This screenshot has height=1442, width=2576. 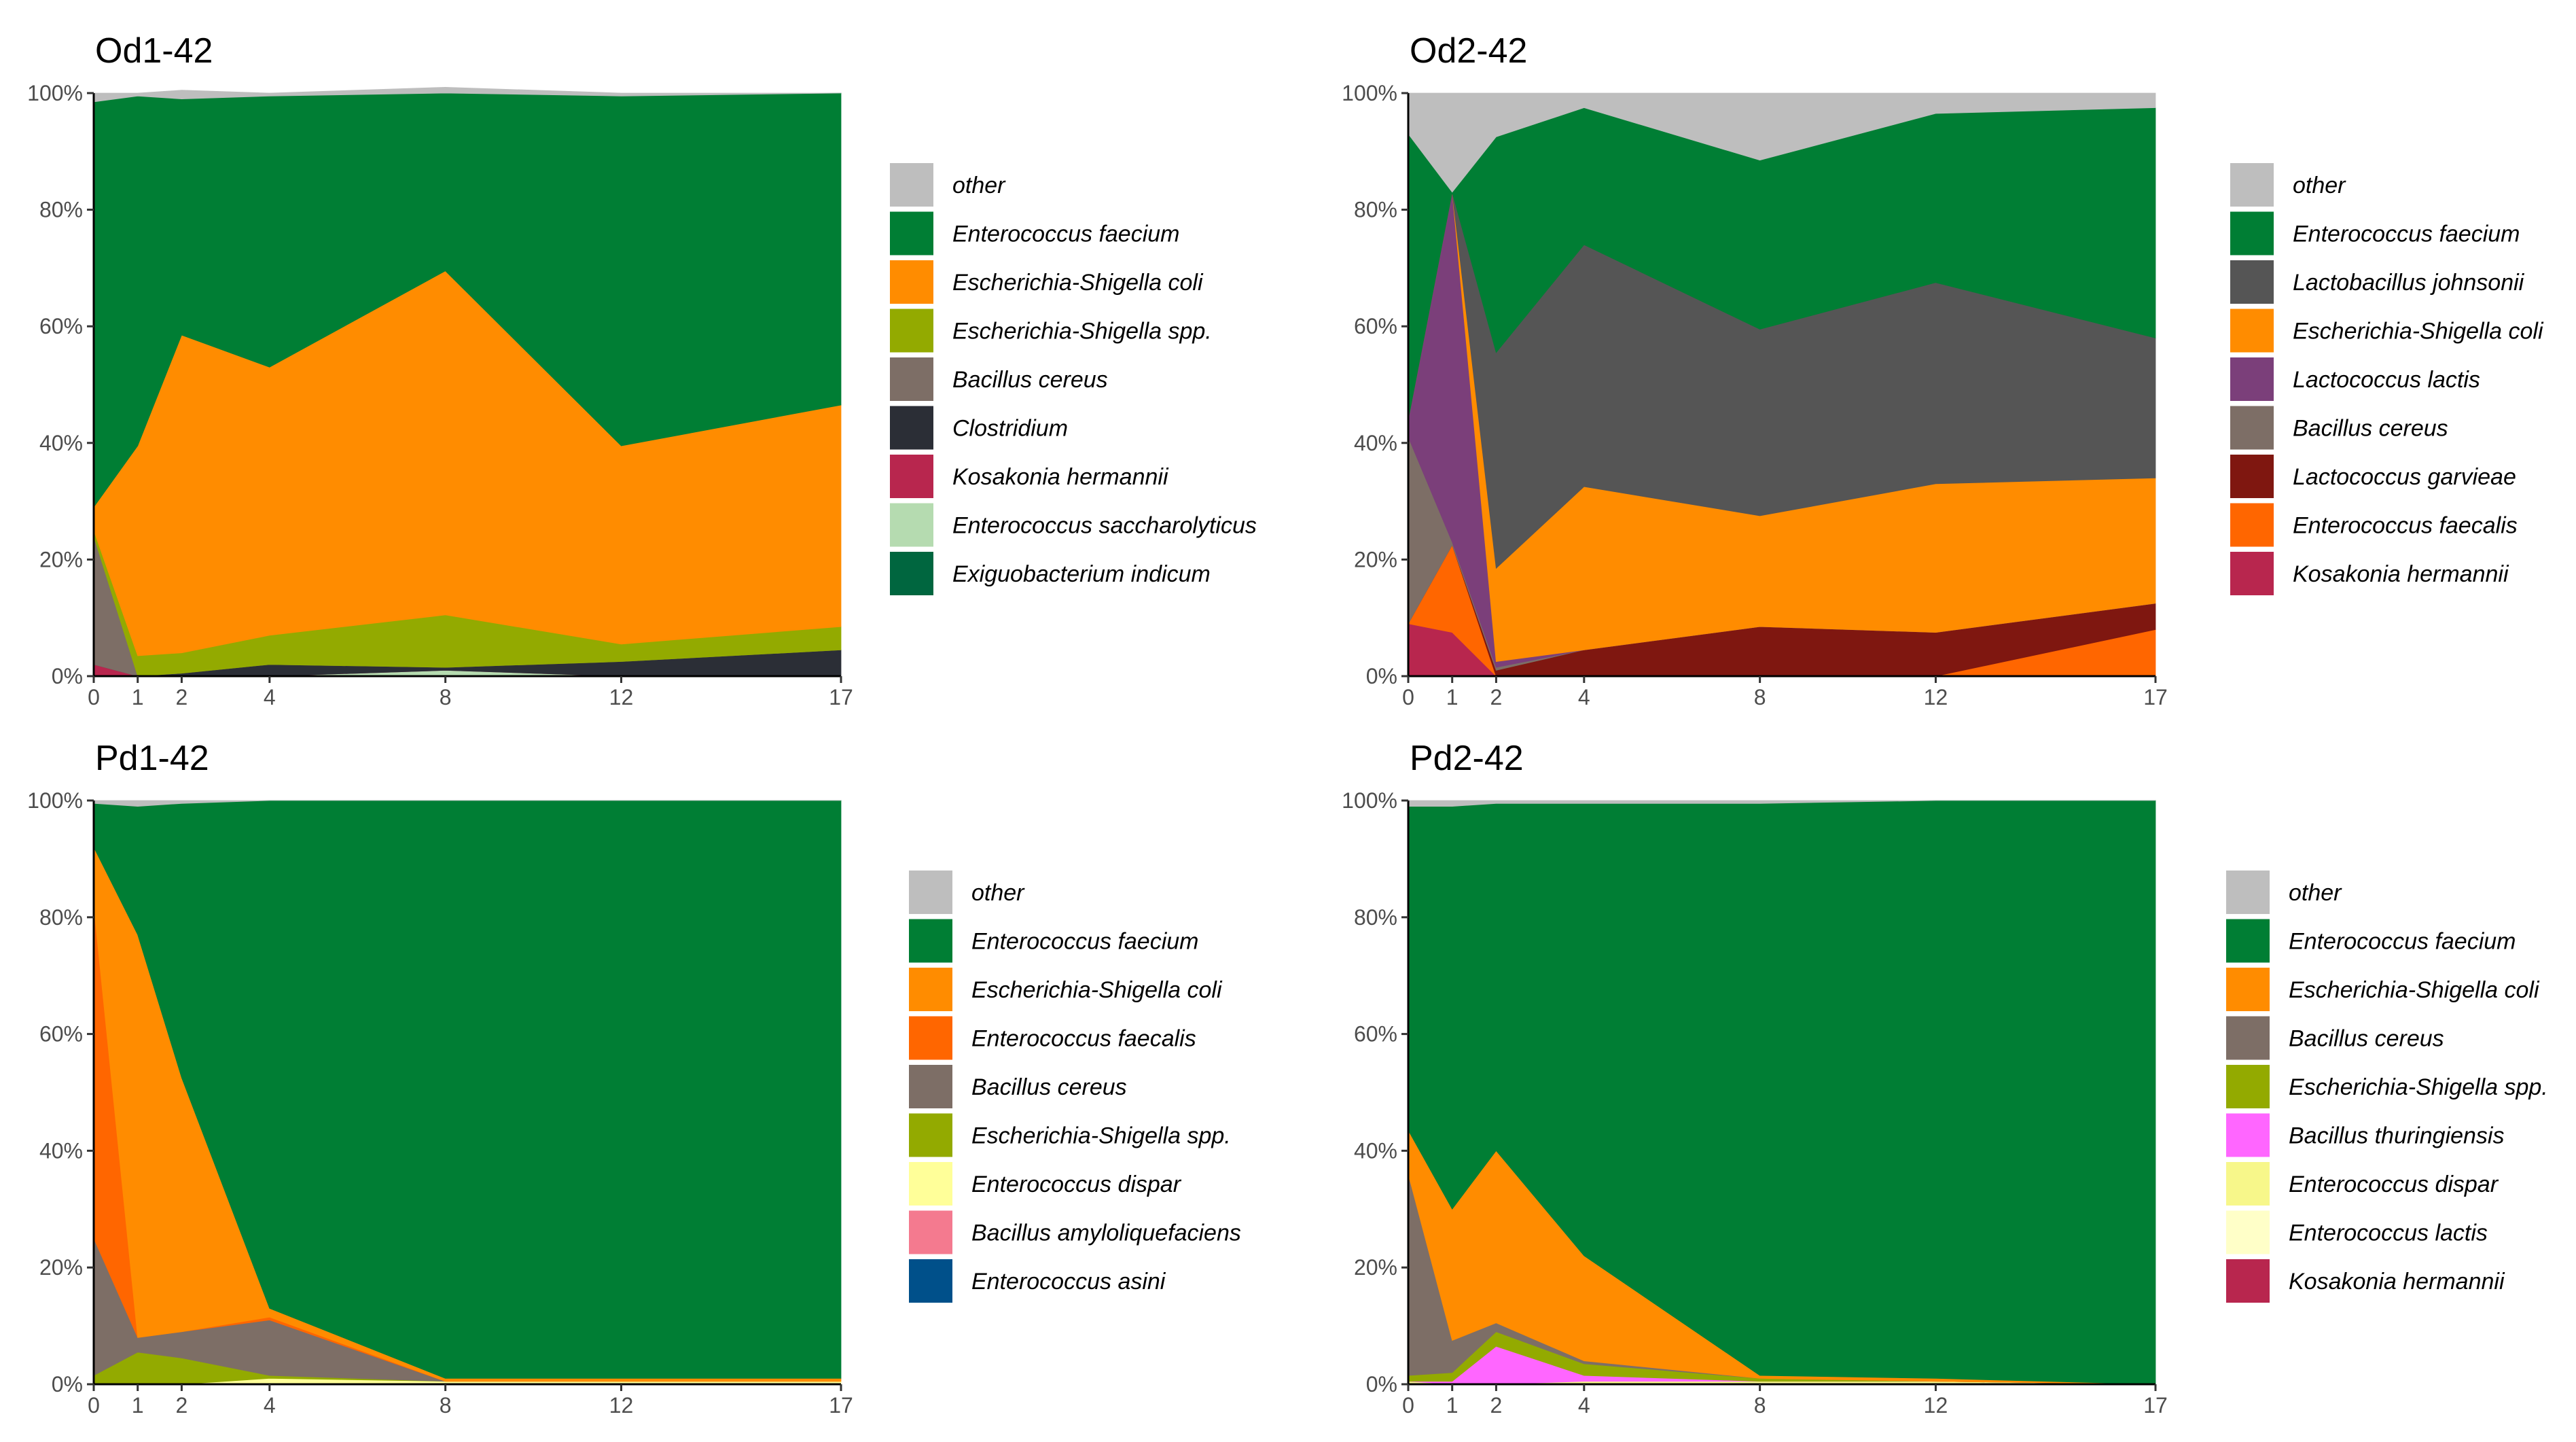 I want to click on legend-key-clostridium, so click(x=911, y=428).